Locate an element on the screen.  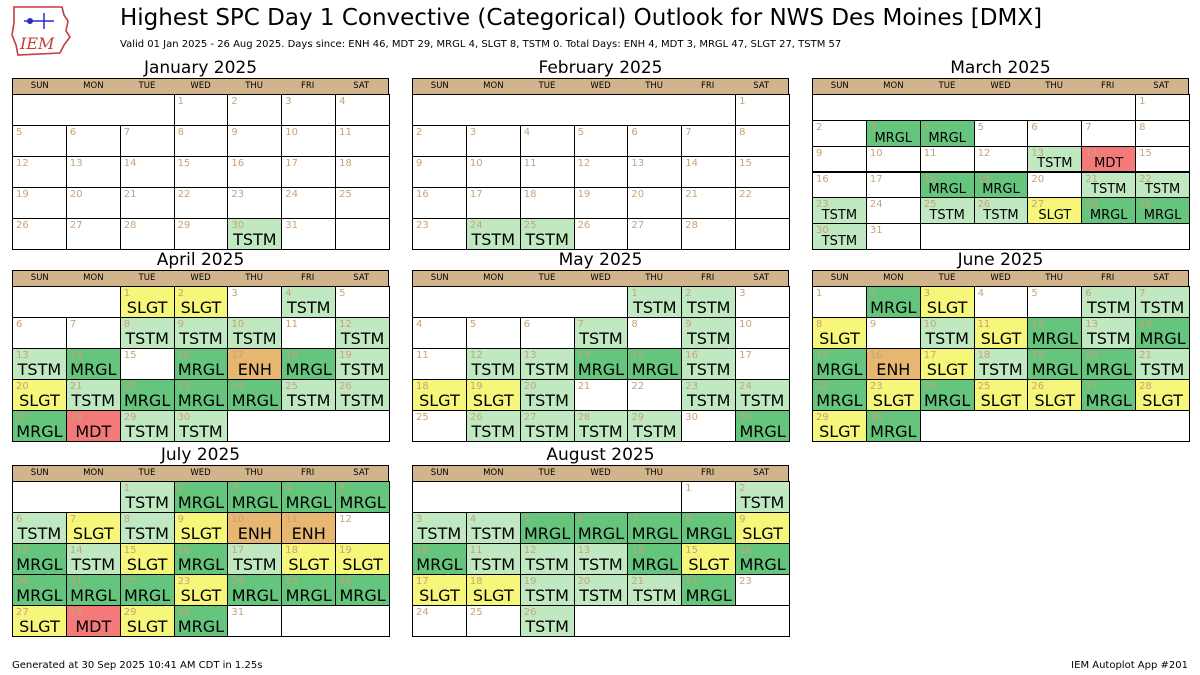
day-cell: 7 SLGT is located at coordinates (93, 528).